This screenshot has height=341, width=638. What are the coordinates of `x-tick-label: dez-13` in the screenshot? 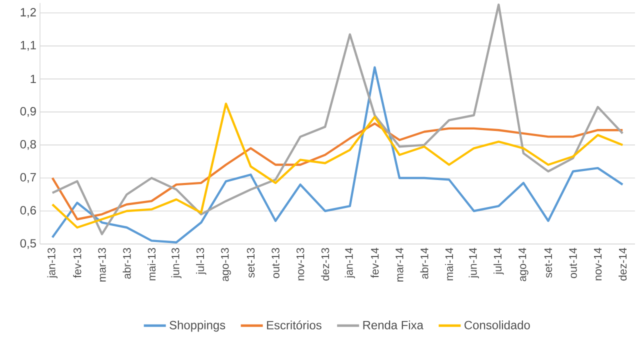 It's located at (325, 264).